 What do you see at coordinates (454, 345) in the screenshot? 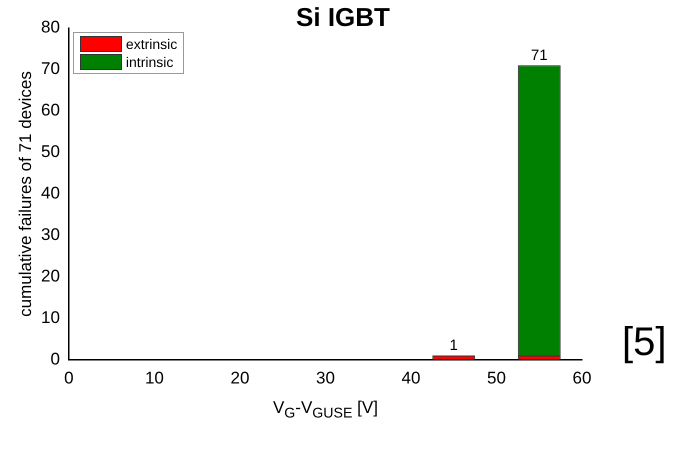
I see `total-label: 1` at bounding box center [454, 345].